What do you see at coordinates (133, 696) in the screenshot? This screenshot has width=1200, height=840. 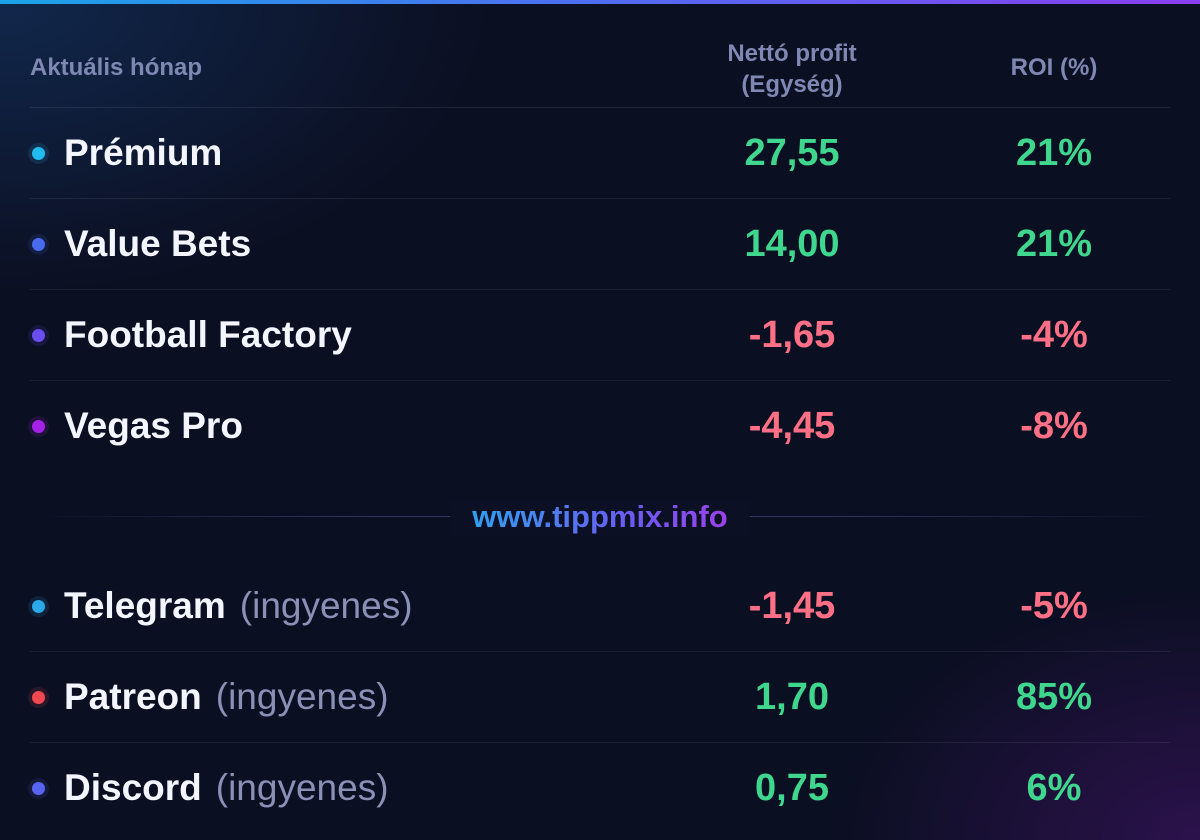 I see `row-name: Patreon` at bounding box center [133, 696].